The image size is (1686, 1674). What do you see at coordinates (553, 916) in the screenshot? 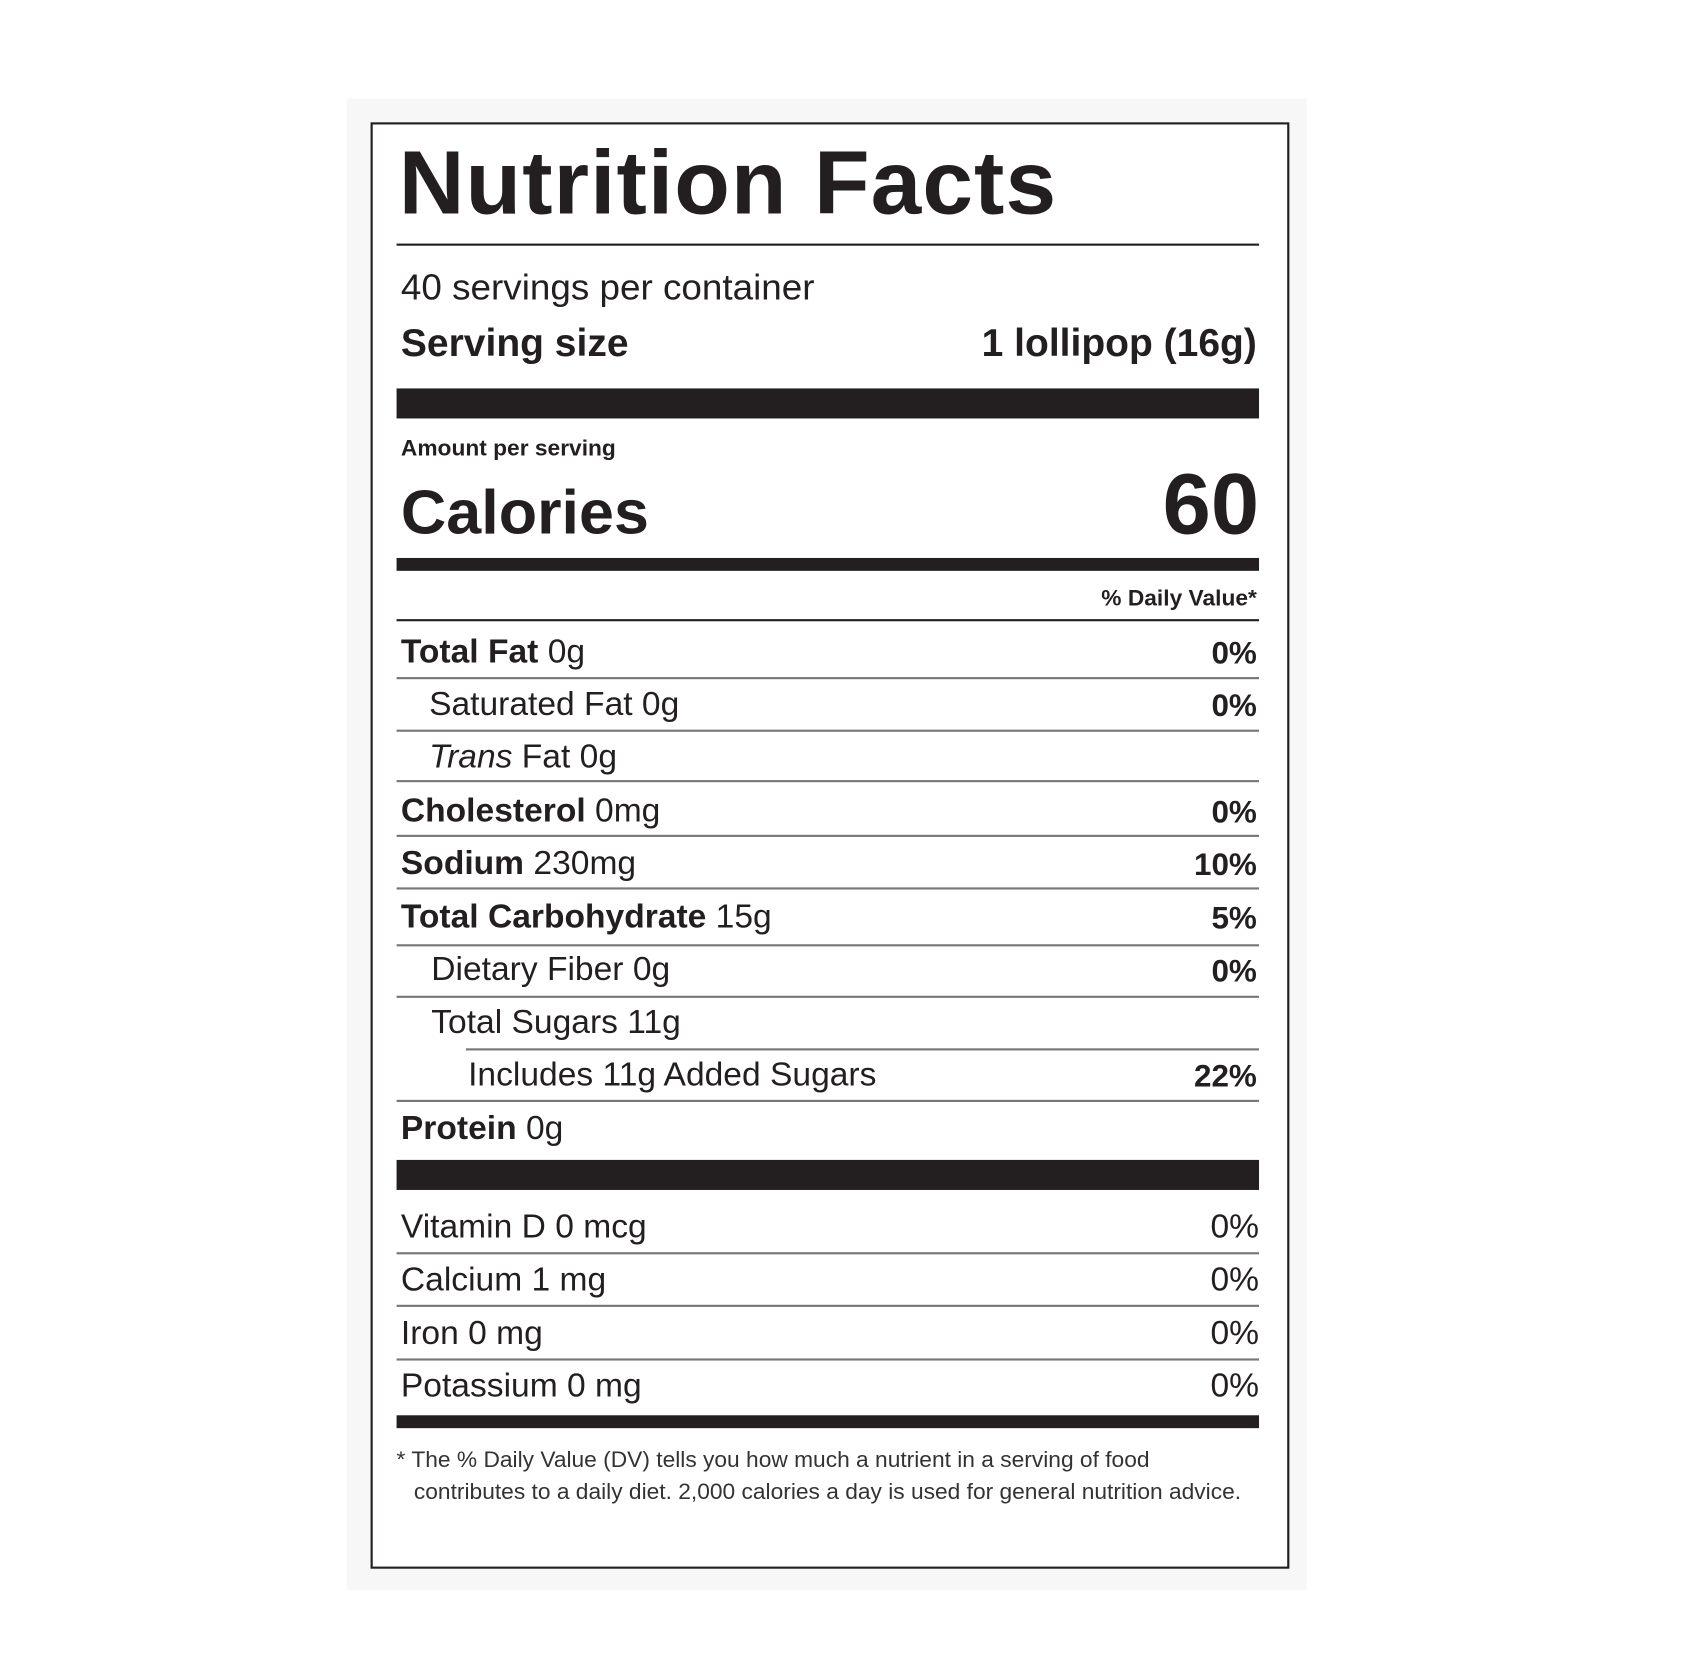
I see `nutrient-name: Total Carbohydrate` at bounding box center [553, 916].